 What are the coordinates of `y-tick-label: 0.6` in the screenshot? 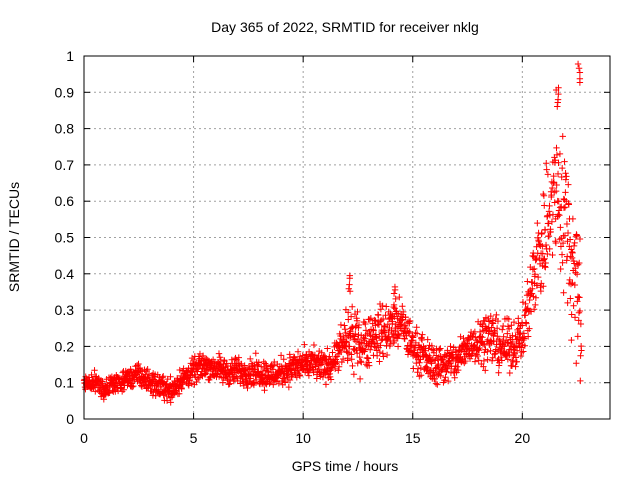 It's located at (65, 201).